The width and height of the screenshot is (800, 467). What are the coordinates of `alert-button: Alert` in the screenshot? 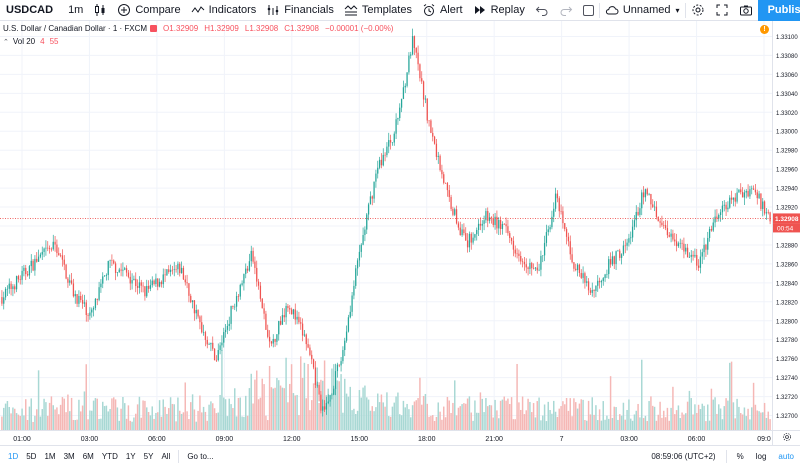 It's located at (442, 10).